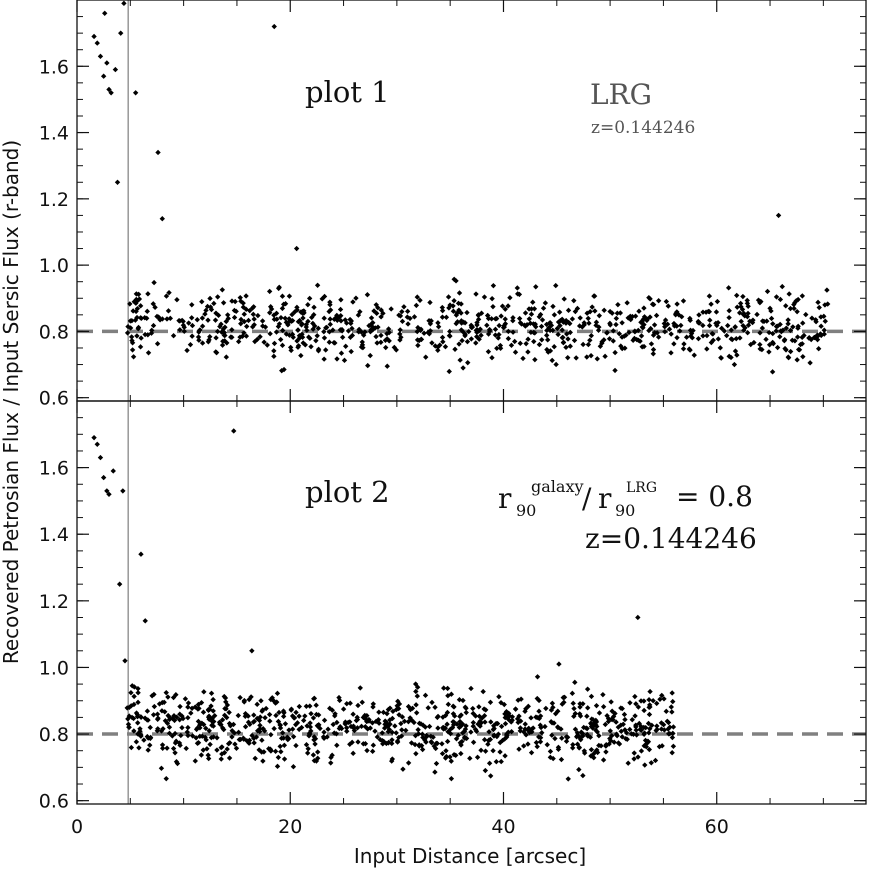 This screenshot has height=869, width=869. What do you see at coordinates (54, 602) in the screenshot?
I see `y-tick-label: 1.2` at bounding box center [54, 602].